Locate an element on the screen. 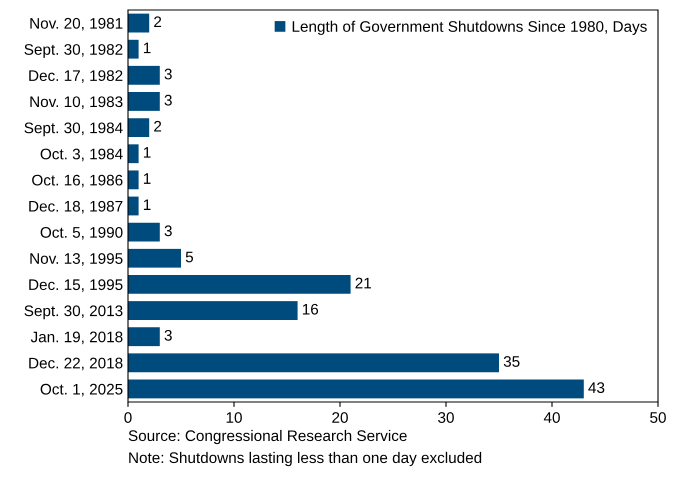  x-tick-label: 20 is located at coordinates (340, 417).